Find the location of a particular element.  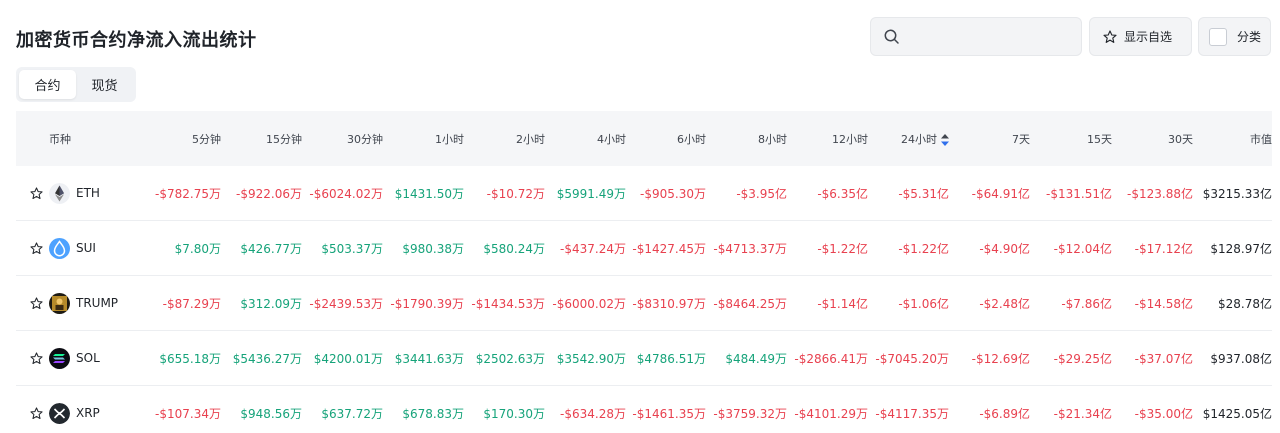

xrp-icon is located at coordinates (59, 413).